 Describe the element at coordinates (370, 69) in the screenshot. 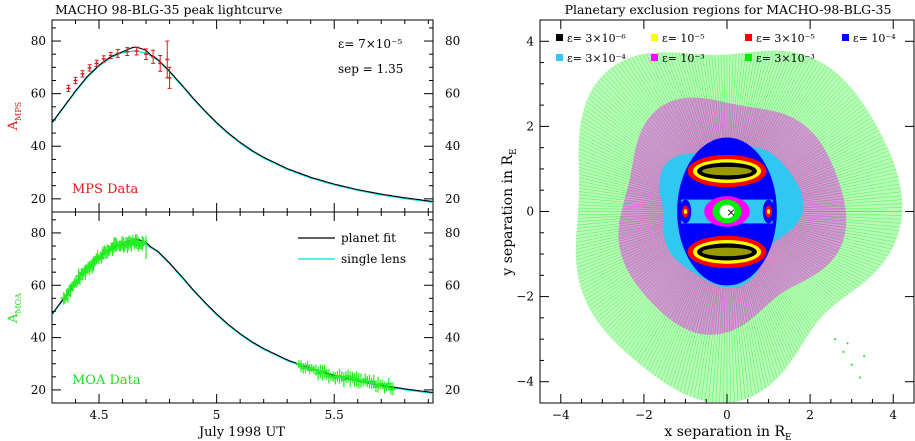

I see `mps-annotation-separation: sep = 1.35` at that location.